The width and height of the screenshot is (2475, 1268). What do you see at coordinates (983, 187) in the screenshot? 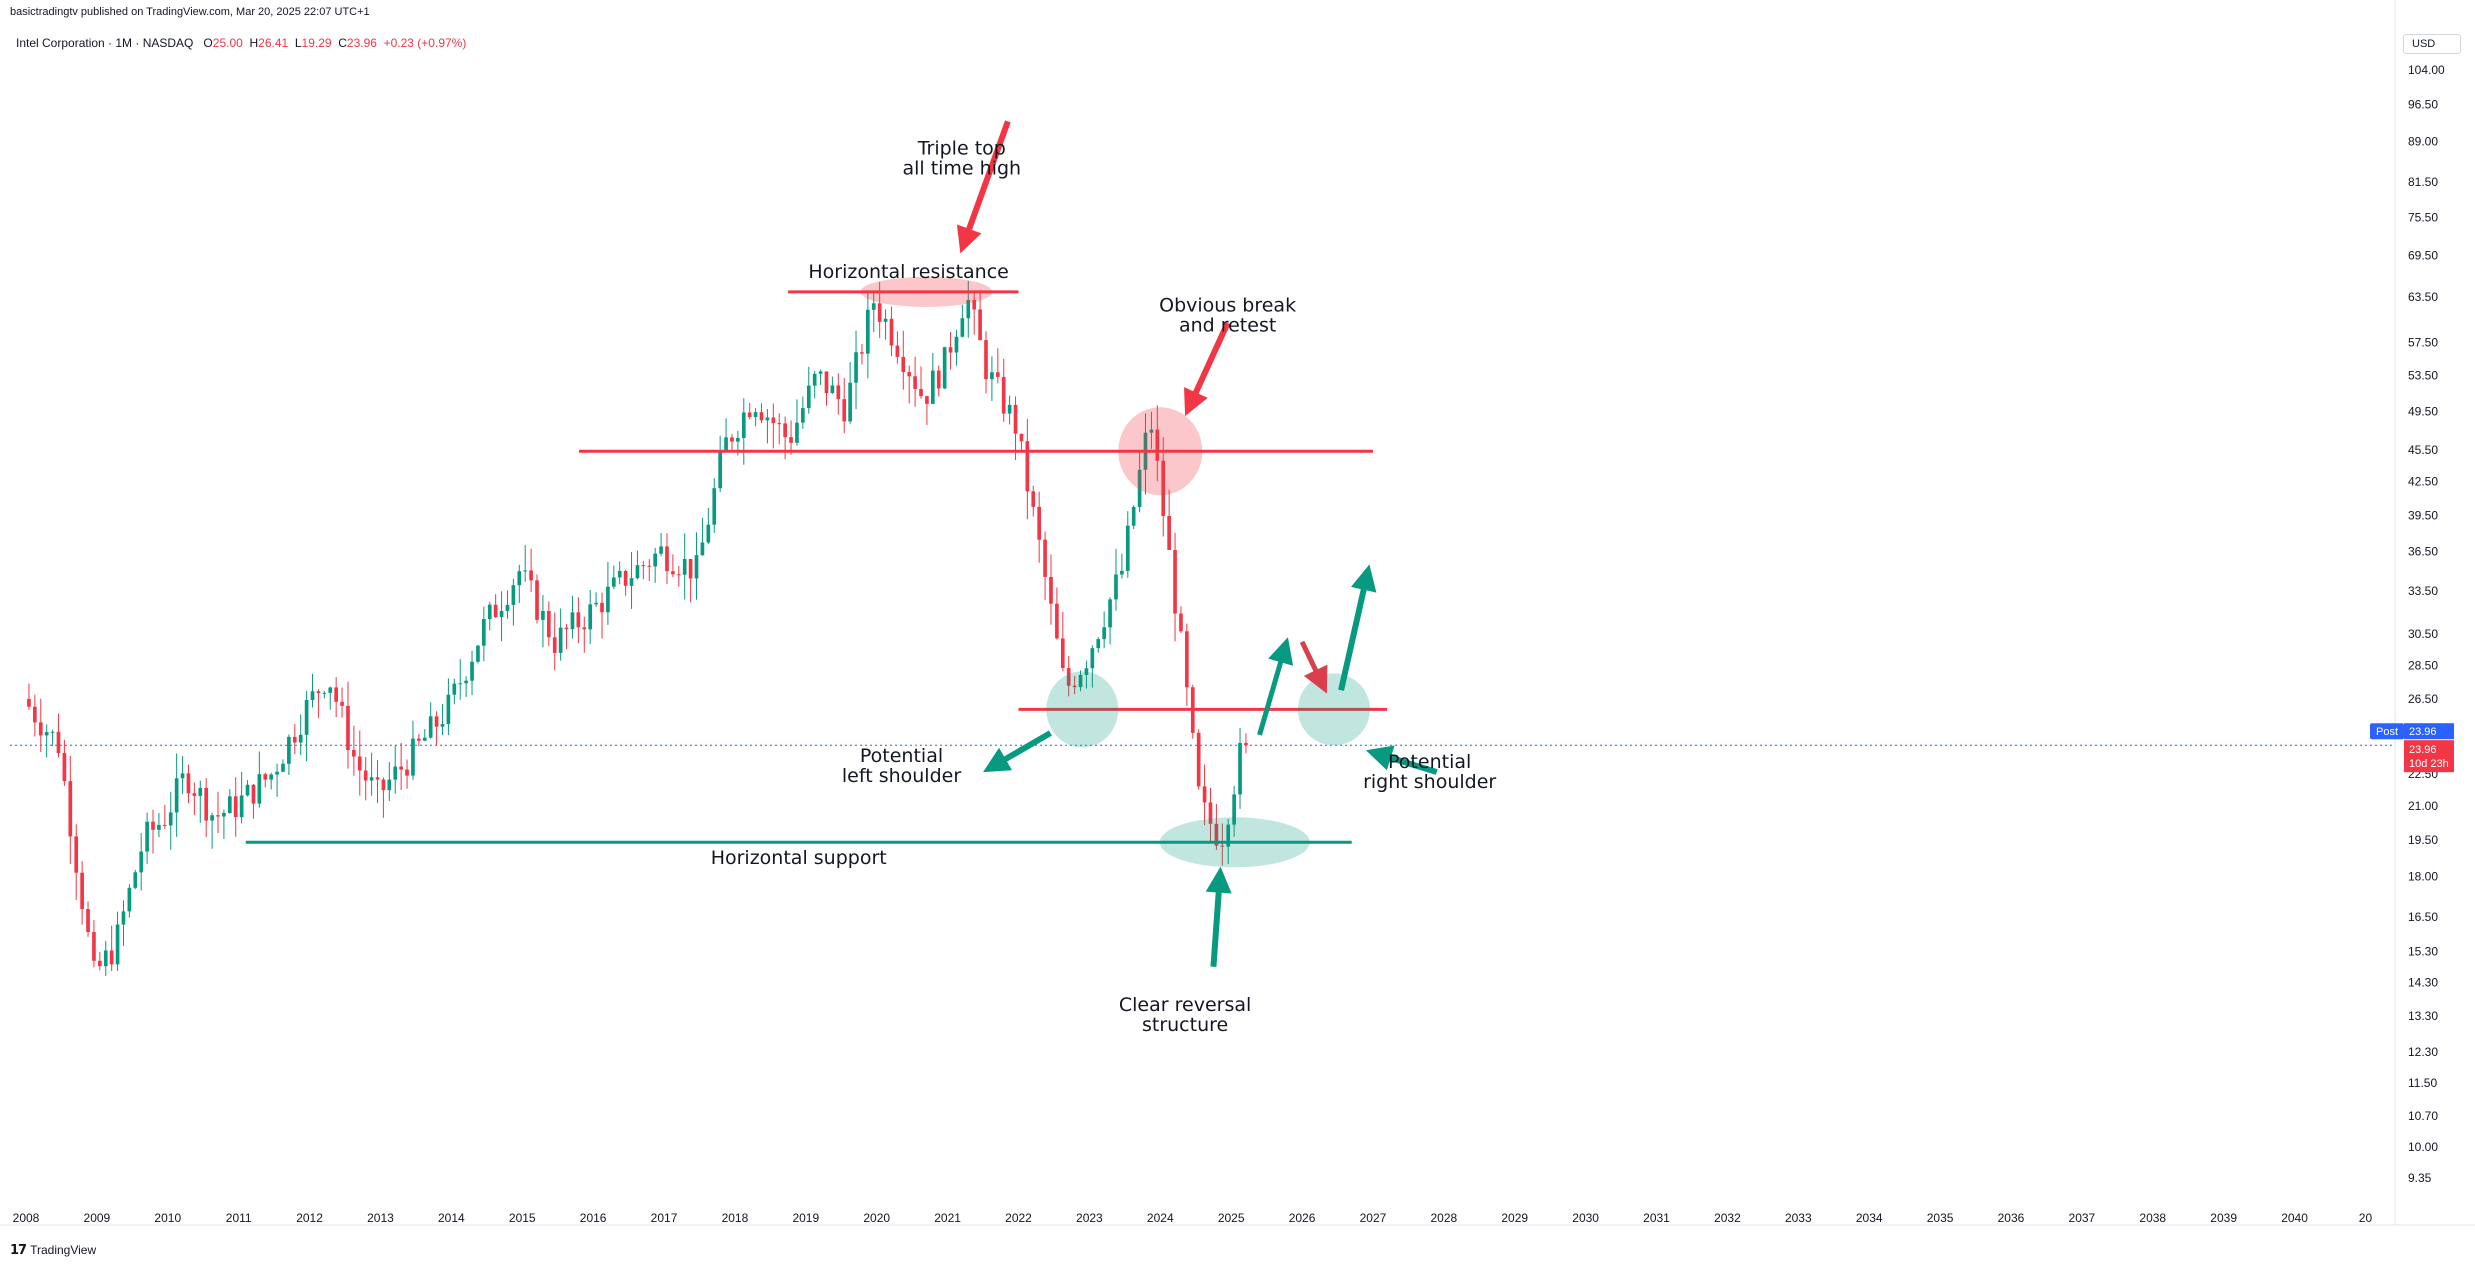
I see `triple-top-arrow-shape` at bounding box center [983, 187].